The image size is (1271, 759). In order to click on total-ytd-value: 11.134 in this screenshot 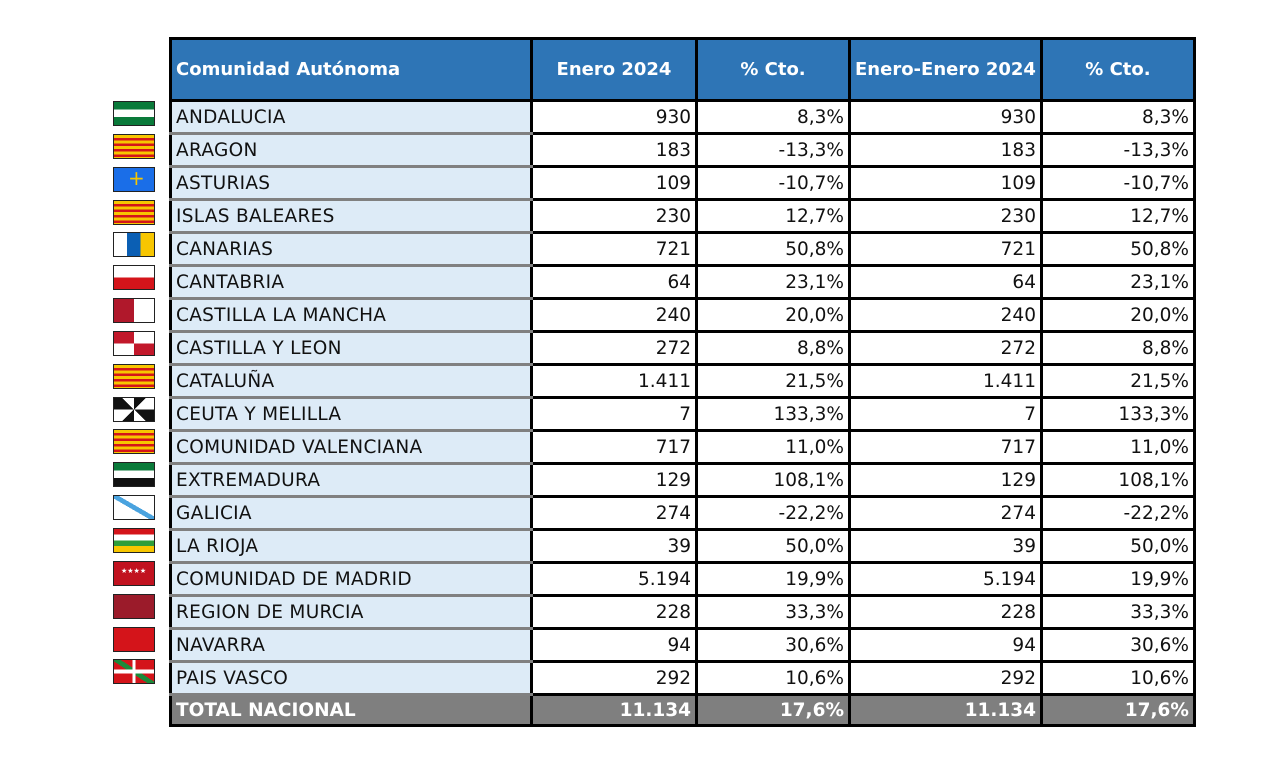, I will do `click(945, 710)`.